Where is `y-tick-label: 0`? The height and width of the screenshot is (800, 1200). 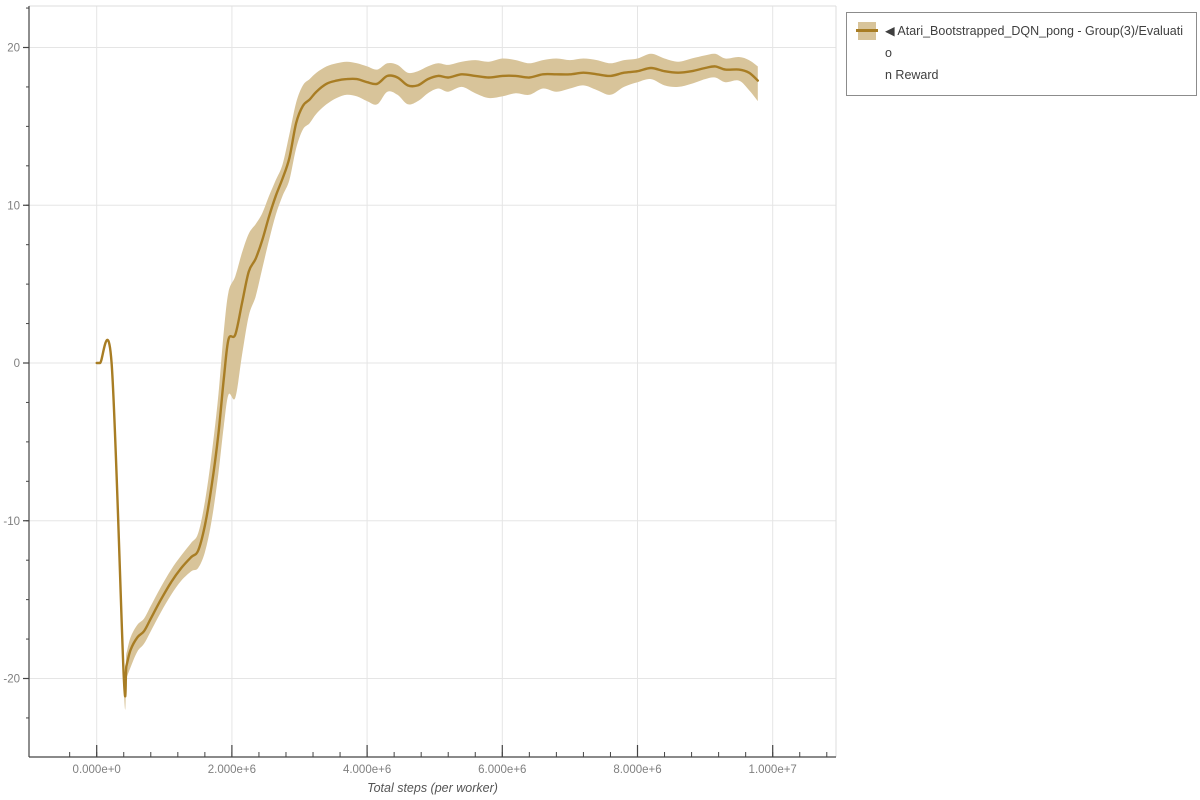 y-tick-label: 0 is located at coordinates (17, 364).